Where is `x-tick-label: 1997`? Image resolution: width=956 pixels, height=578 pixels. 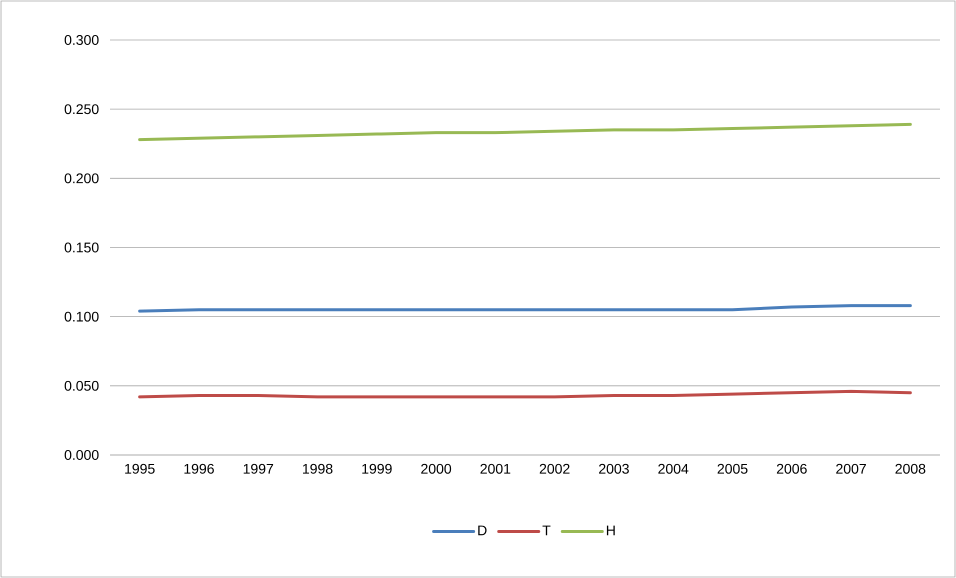 x-tick-label: 1997 is located at coordinates (259, 469).